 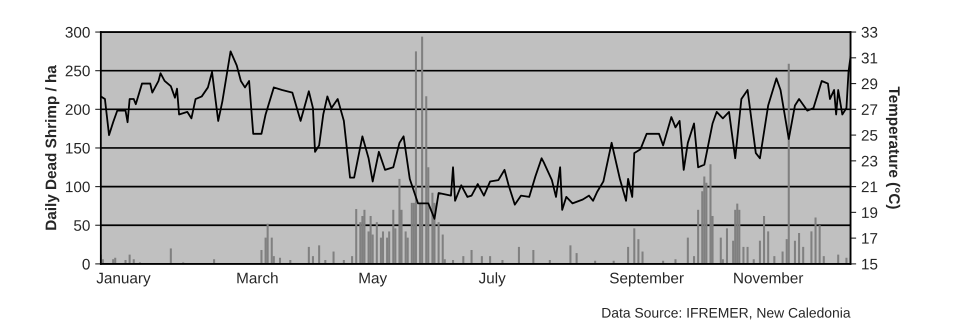 I want to click on y2-tick-label: 31, so click(x=870, y=58).